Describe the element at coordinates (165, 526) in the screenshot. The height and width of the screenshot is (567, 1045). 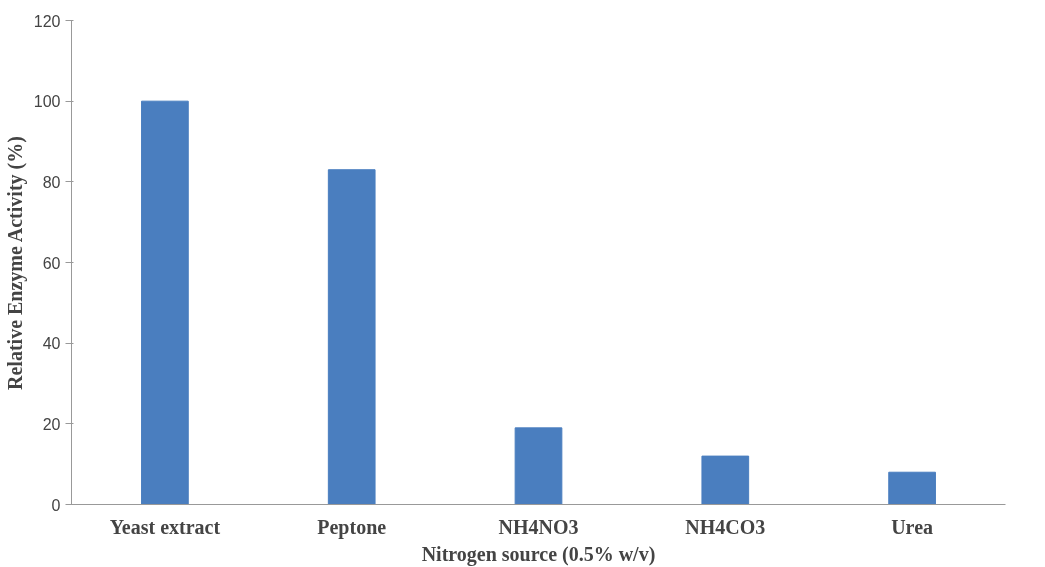
I see `x-tick-label: Yeast extract` at that location.